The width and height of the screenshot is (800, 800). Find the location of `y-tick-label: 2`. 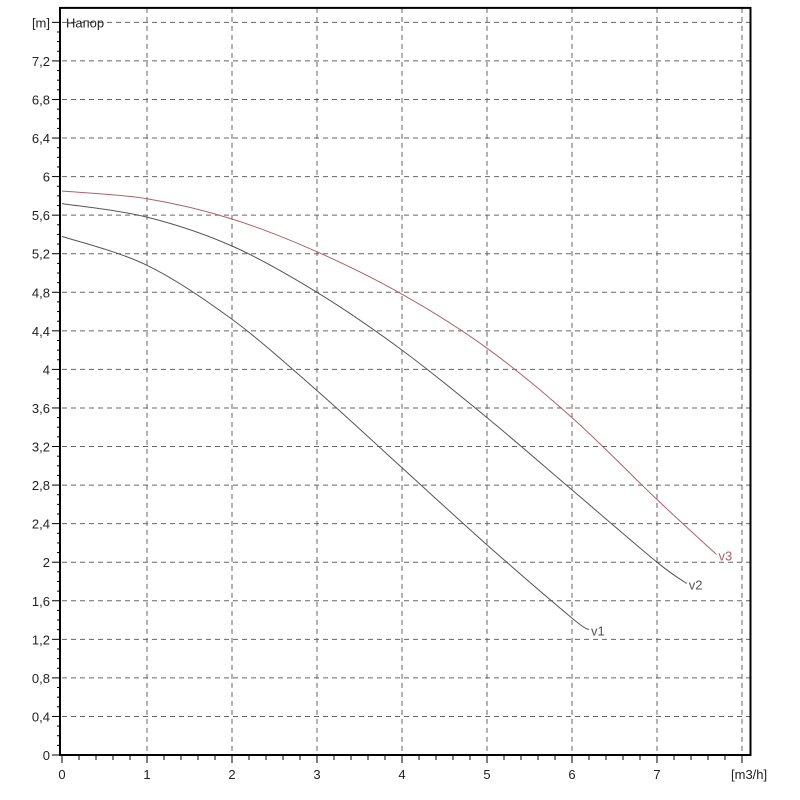

y-tick-label: 2 is located at coordinates (46, 562).